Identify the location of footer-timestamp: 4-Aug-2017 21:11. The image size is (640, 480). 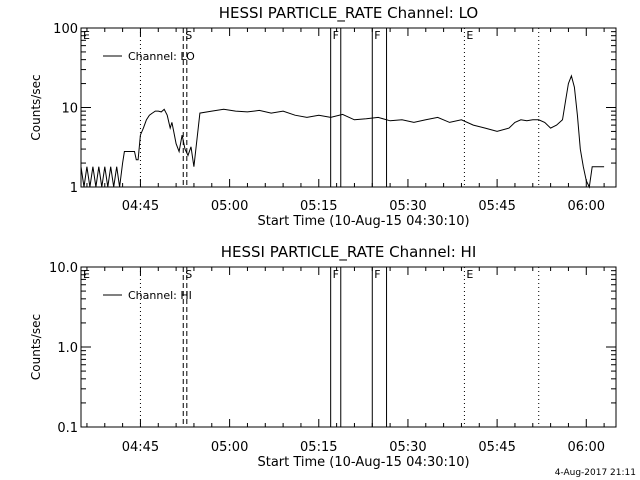
(595, 473).